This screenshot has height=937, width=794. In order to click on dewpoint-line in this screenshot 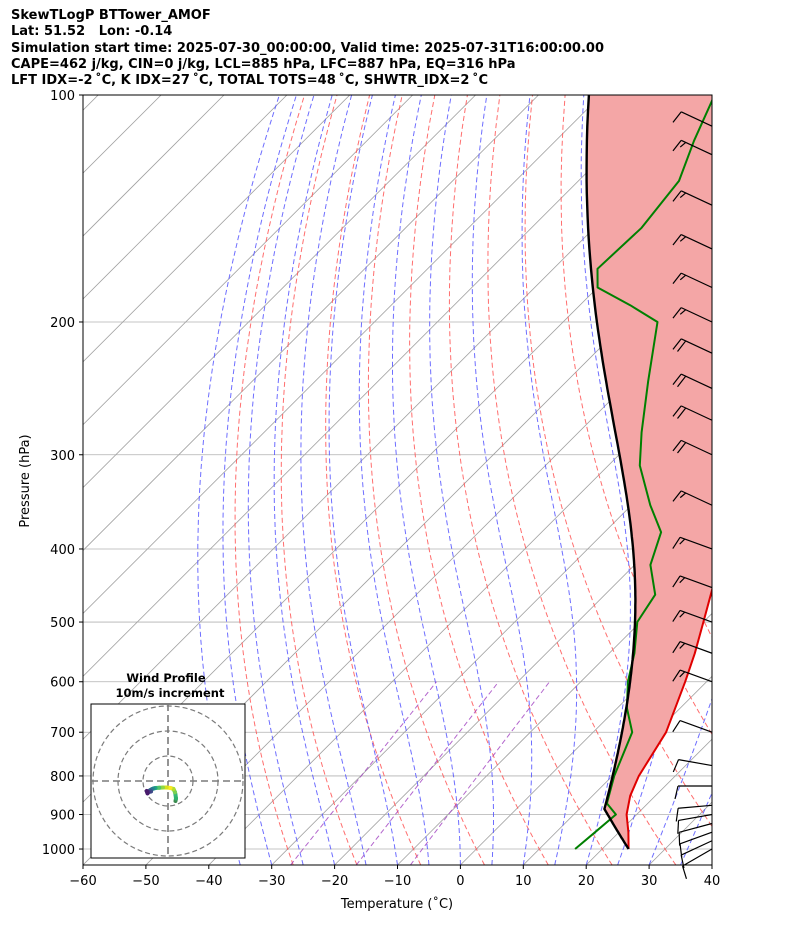, I will do `click(643, 474)`.